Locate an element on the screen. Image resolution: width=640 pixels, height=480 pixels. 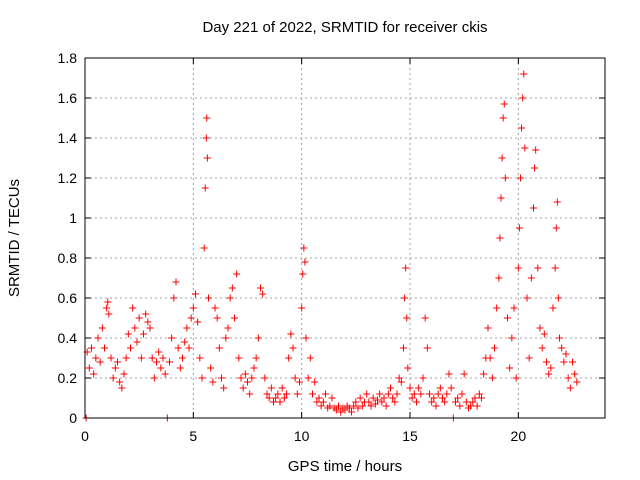
y-tick-label: 0.8 is located at coordinates (68, 258).